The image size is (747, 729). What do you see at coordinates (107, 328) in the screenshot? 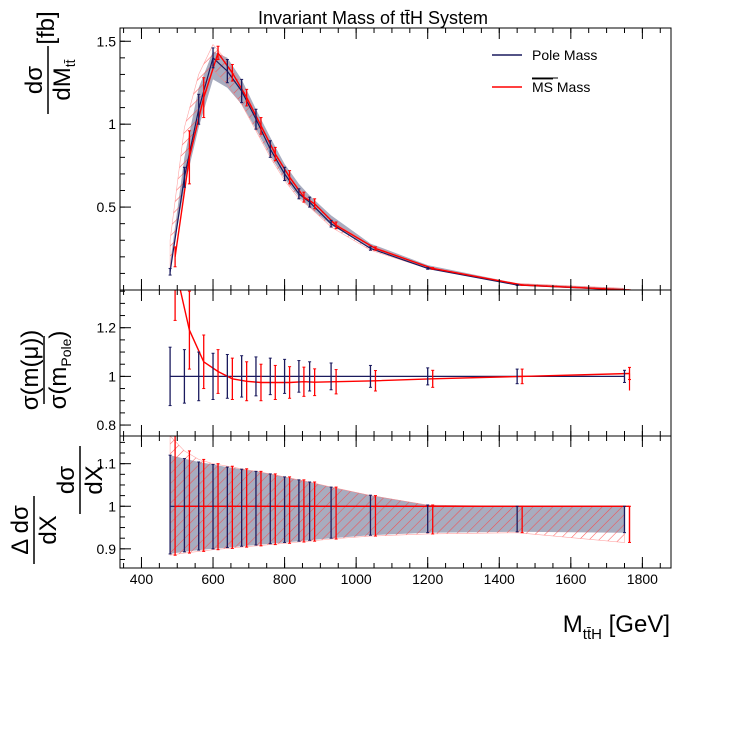
I see `y-tick-label: 1.2` at bounding box center [107, 328].